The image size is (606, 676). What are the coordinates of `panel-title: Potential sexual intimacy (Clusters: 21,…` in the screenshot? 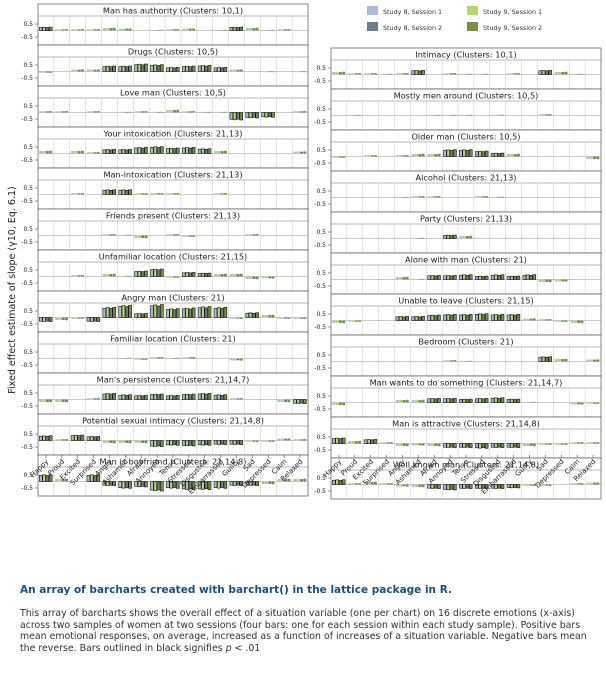 It's located at (173, 421).